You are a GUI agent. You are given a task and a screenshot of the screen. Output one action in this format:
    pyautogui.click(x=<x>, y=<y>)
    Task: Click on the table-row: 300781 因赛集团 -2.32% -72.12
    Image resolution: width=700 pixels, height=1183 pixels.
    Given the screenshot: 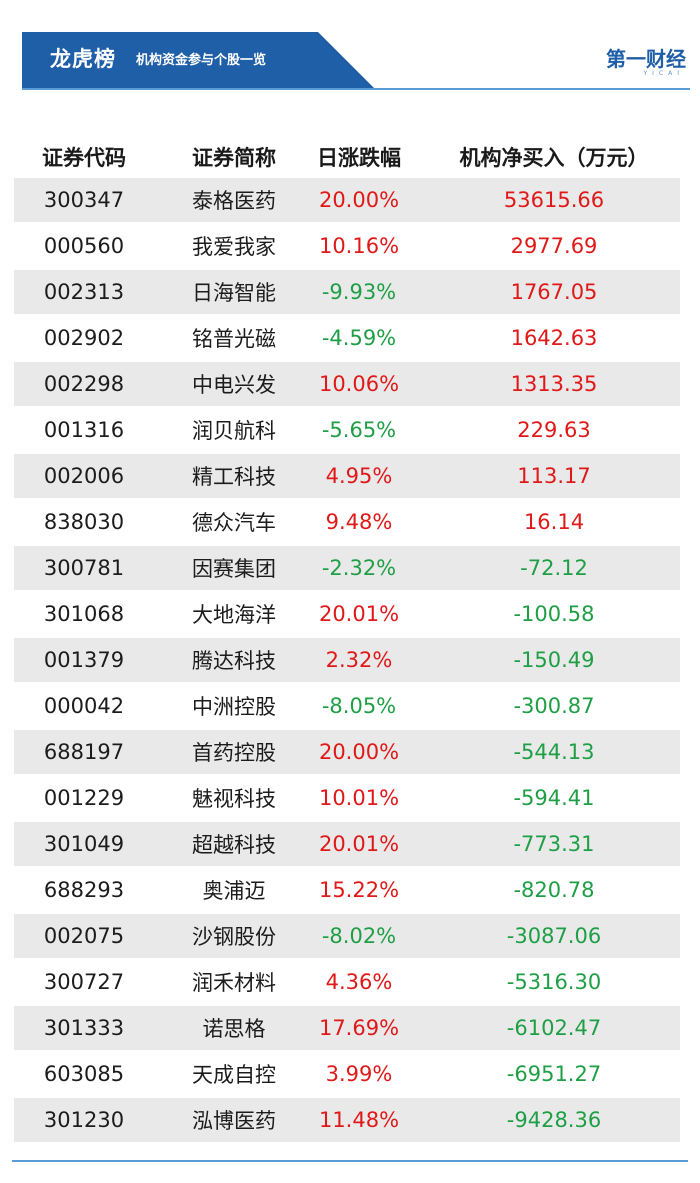 What is the action you would take?
    pyautogui.click(x=347, y=569)
    